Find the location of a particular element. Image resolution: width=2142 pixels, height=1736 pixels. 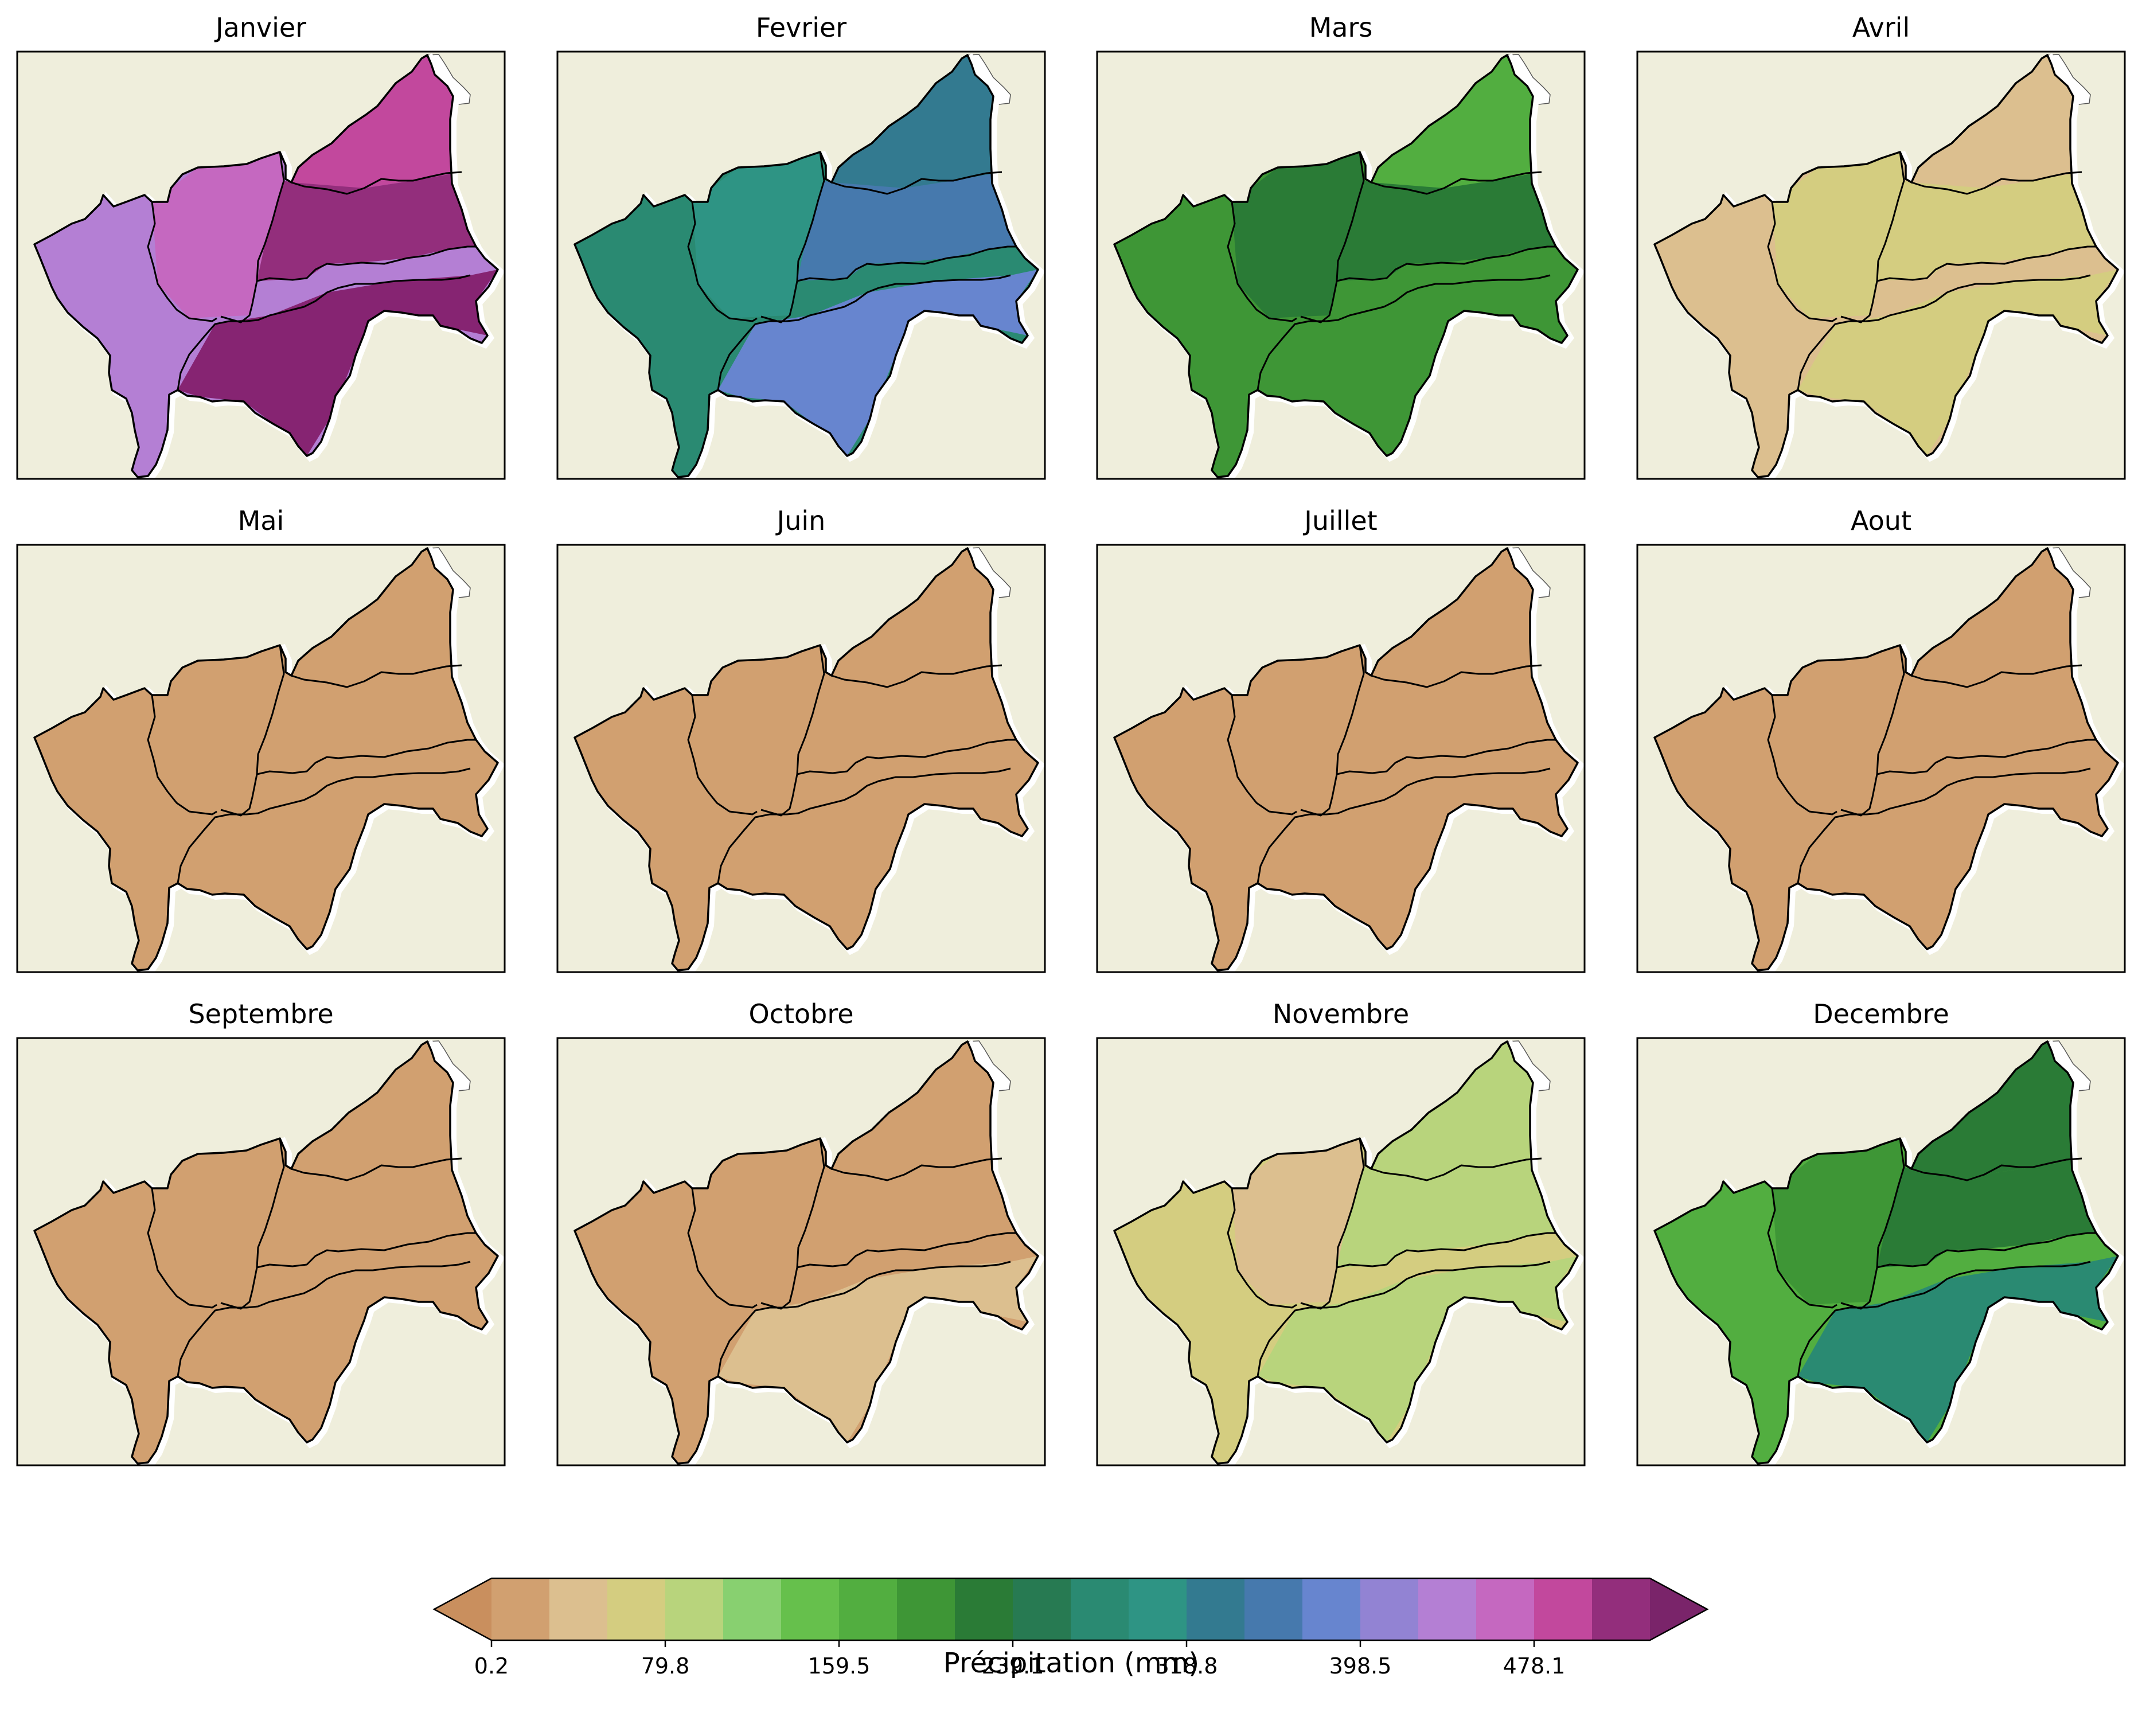

map-title-juin: Juin is located at coordinates (801, 520).